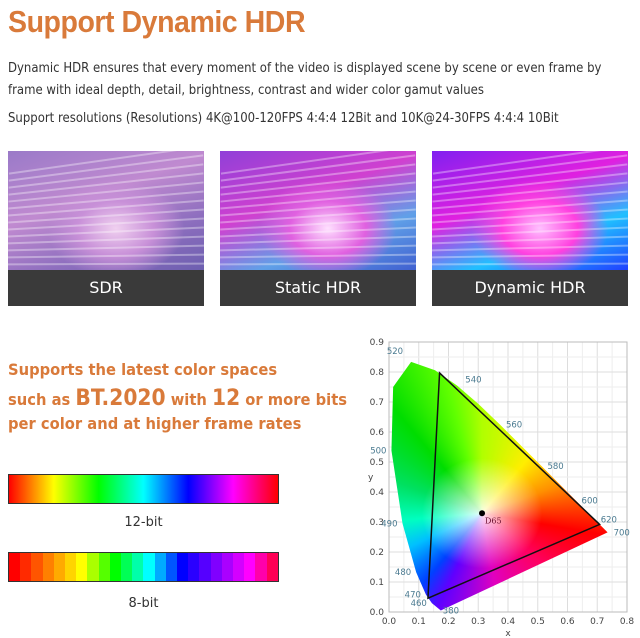  I want to click on sdr-image, so click(106, 210).